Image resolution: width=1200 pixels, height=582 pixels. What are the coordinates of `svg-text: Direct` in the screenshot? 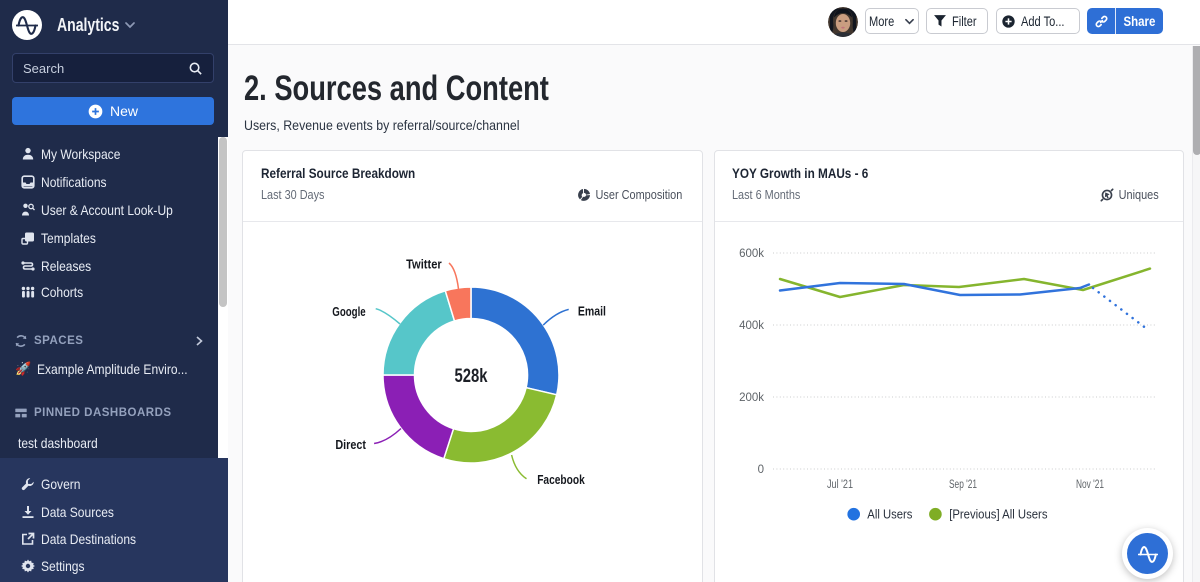 It's located at (350, 445).